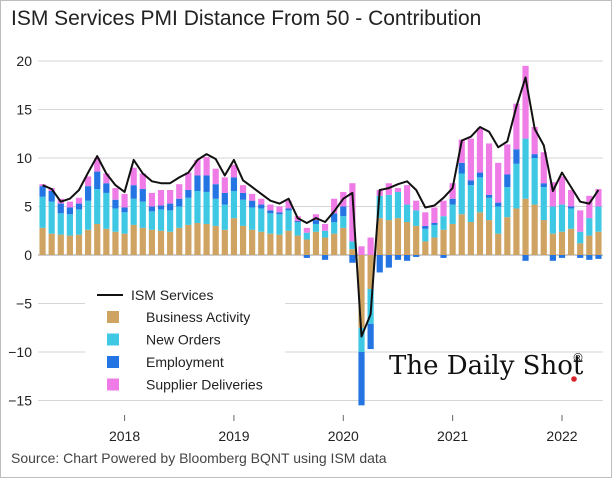 This screenshot has width=614, height=481. What do you see at coordinates (24, 61) in the screenshot?
I see `y-tick-label: 20` at bounding box center [24, 61].